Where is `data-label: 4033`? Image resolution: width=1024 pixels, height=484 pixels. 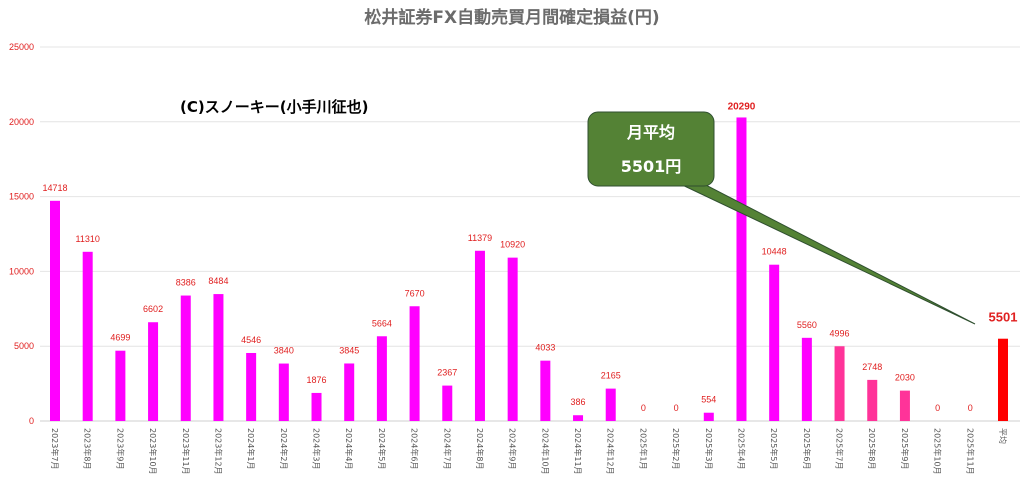
data-label: 4033 is located at coordinates (545, 348).